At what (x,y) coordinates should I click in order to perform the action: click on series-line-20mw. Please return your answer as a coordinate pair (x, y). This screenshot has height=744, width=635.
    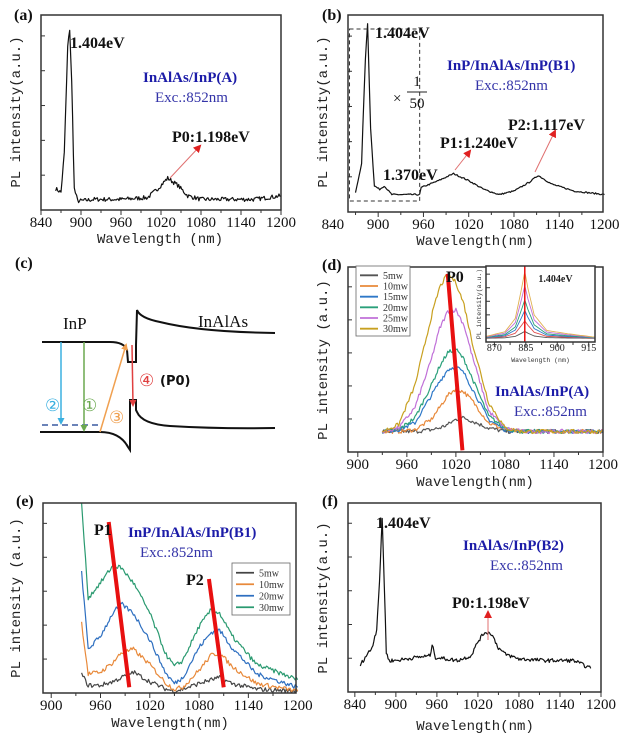
    Looking at the image, I should click on (493, 391).